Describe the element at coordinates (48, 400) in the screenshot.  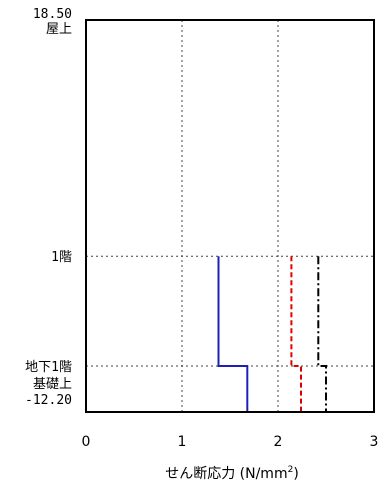
I see `y-label-found-value: -12.20` at that location.